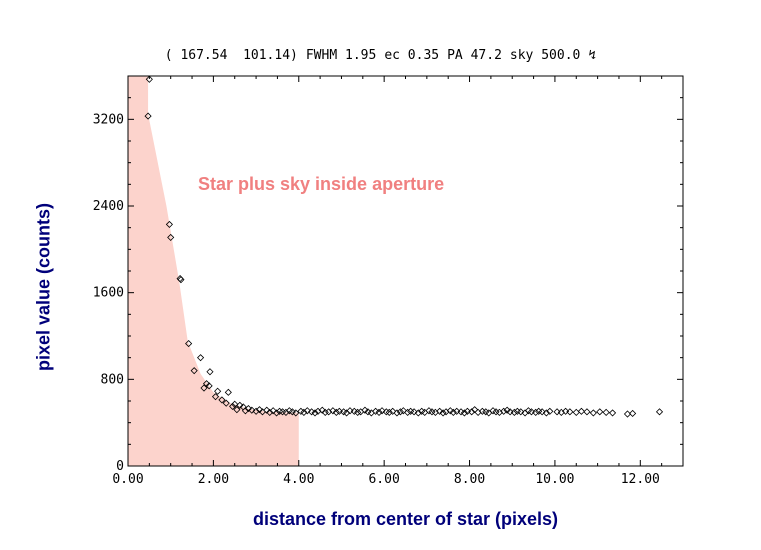 This screenshot has width=761, height=550. Describe the element at coordinates (231, 55) in the screenshot. I see `centroid-coords: ( 167.54 101.14)` at that location.